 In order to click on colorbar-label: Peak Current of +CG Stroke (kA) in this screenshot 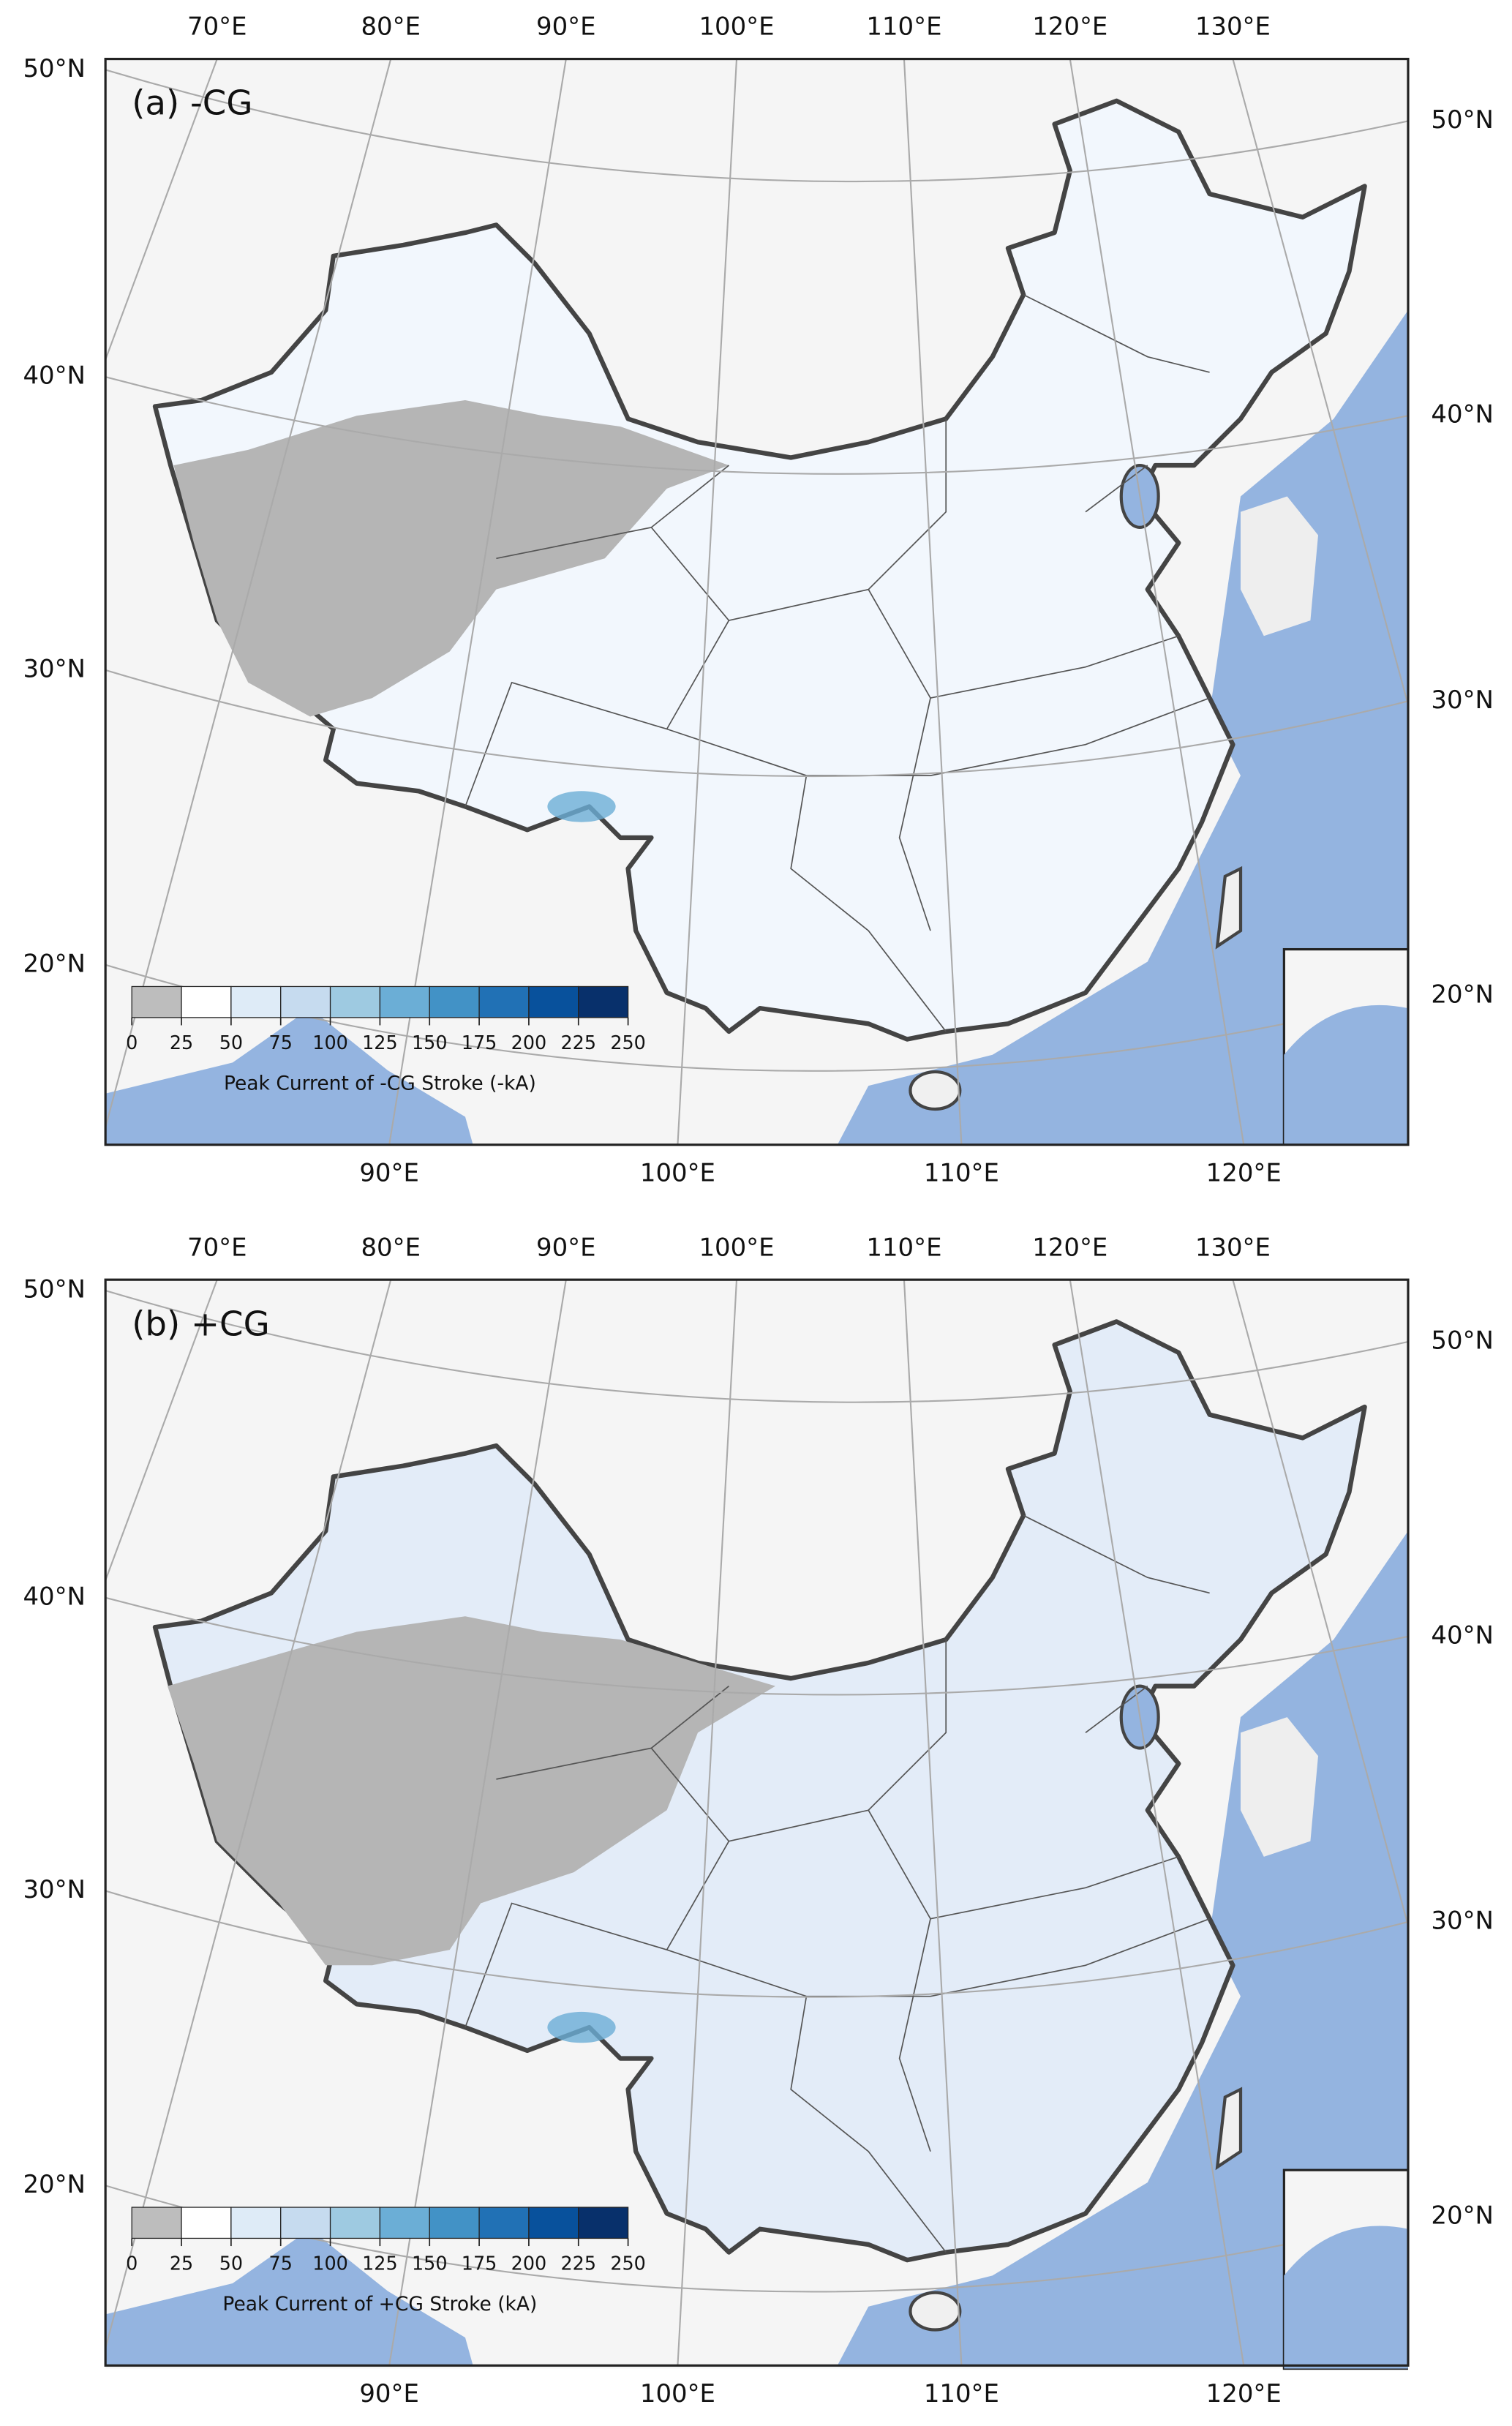, I will do `click(380, 2304)`.